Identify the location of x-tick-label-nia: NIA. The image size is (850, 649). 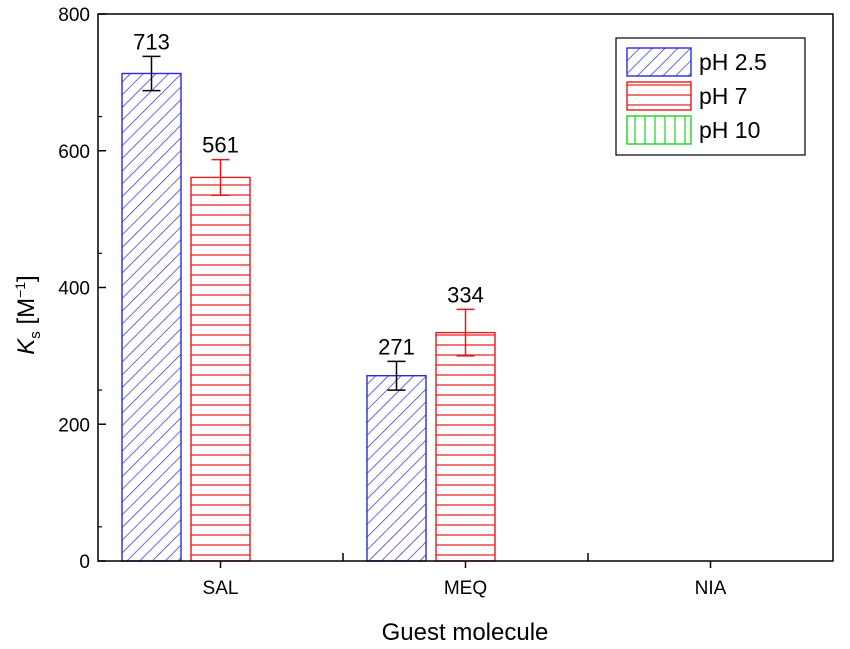
(711, 588).